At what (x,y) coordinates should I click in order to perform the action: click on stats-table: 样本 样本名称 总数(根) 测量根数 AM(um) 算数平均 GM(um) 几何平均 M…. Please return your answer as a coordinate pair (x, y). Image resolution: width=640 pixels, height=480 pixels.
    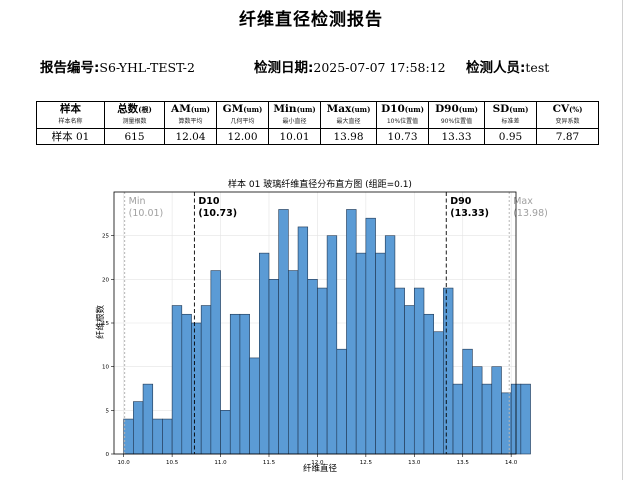
    Looking at the image, I should click on (317, 123).